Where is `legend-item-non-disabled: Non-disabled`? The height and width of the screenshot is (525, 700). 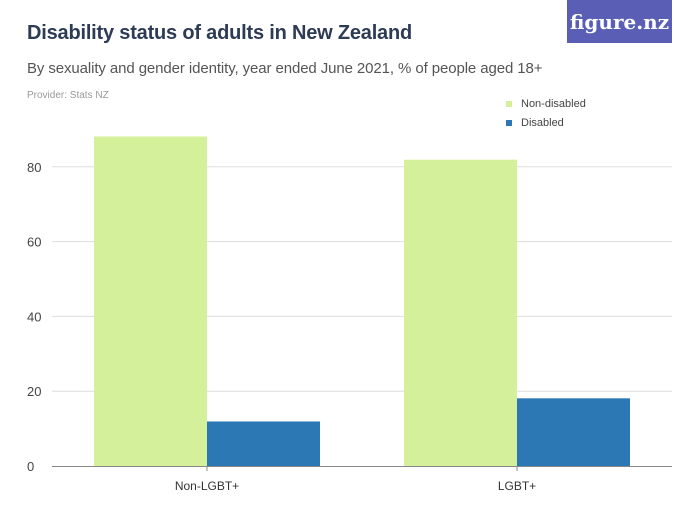 legend-item-non-disabled: Non-disabled is located at coordinates (546, 103).